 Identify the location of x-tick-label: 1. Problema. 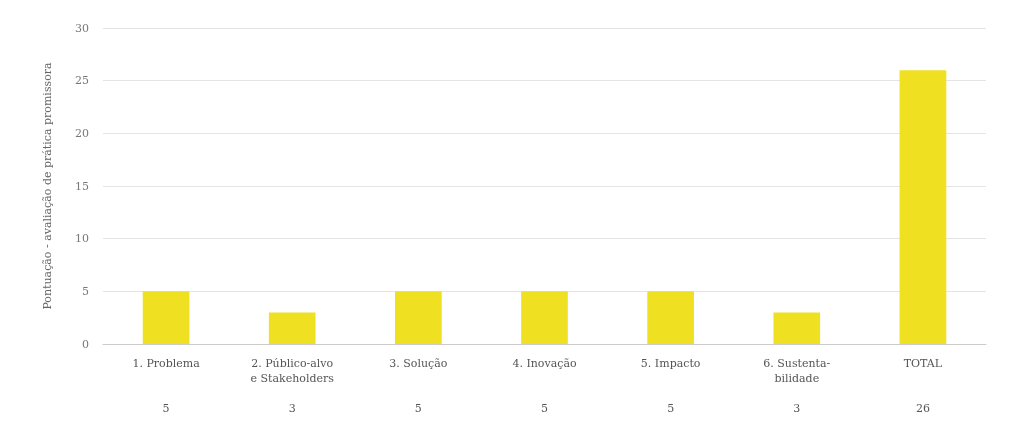
(166, 363).